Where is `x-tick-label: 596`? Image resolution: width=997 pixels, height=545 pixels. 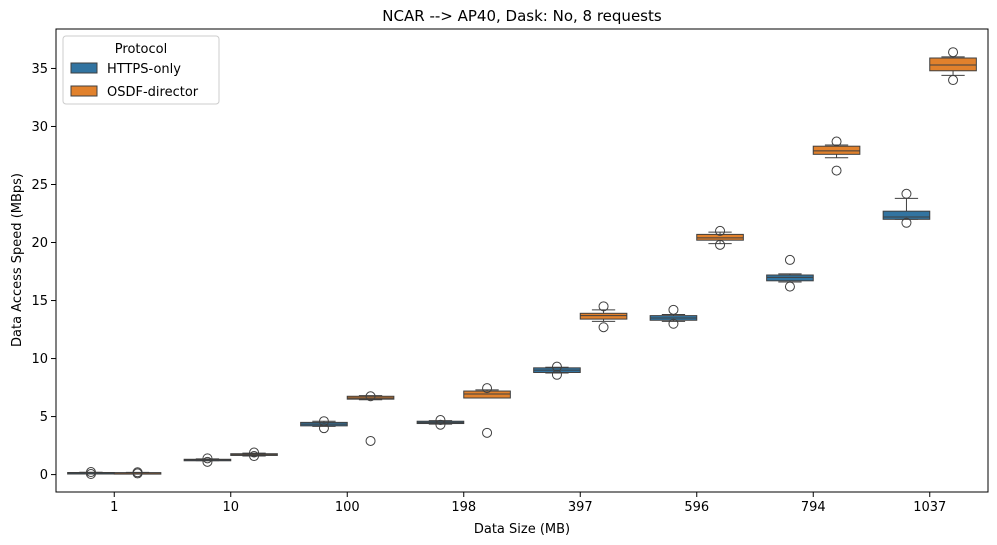 x-tick-label: 596 is located at coordinates (696, 507).